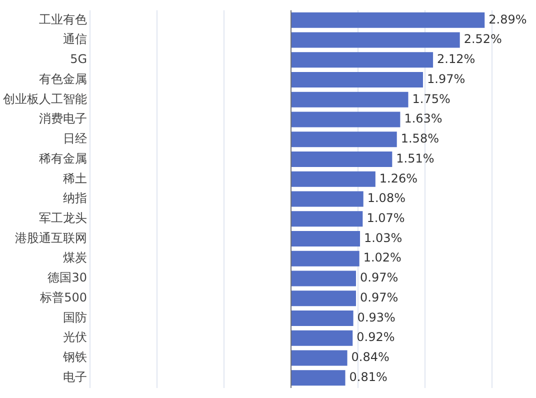  What do you see at coordinates (63, 79) in the screenshot?
I see `y-tick-label: 有色金属` at bounding box center [63, 79].